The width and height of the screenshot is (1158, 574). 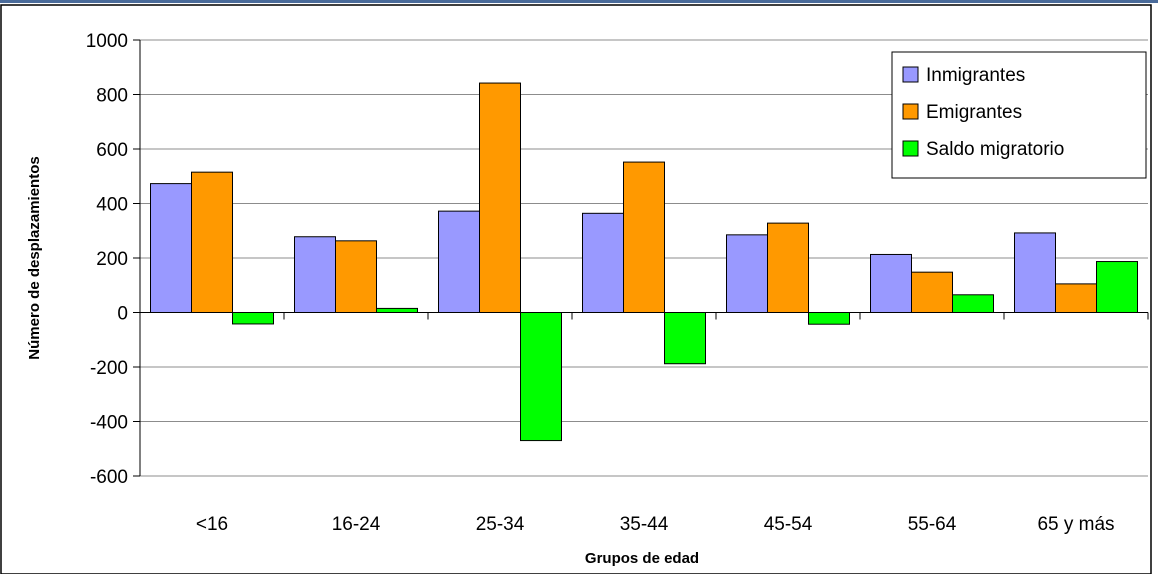 What do you see at coordinates (34, 257) in the screenshot?
I see `y-axis-title: Número de desplazamientos` at bounding box center [34, 257].